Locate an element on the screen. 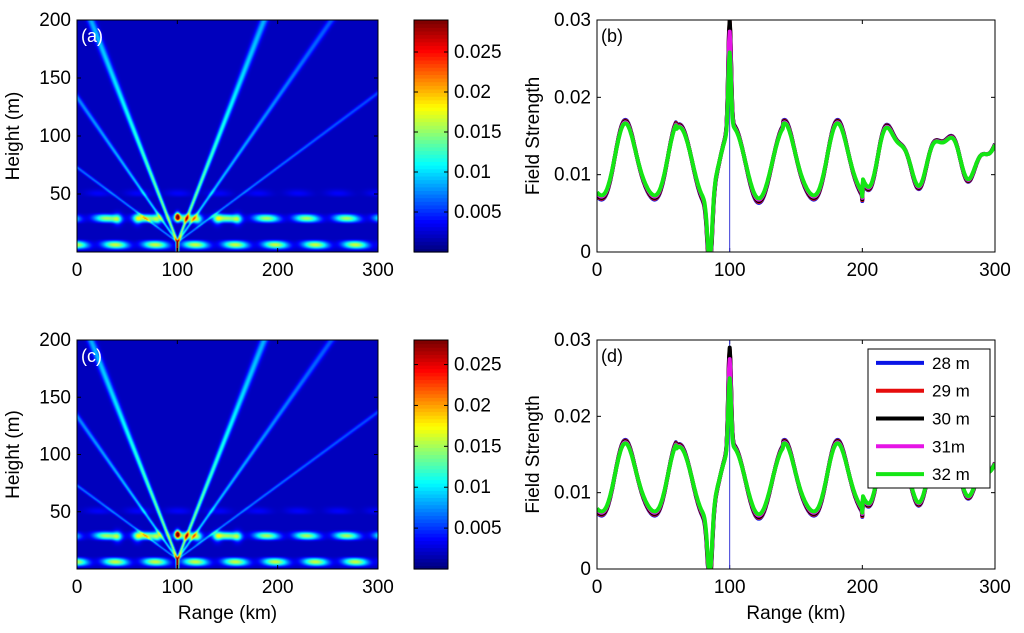 Image resolution: width=1024 pixels, height=633 pixels. plot-frame-top is located at coordinates (796, 136).